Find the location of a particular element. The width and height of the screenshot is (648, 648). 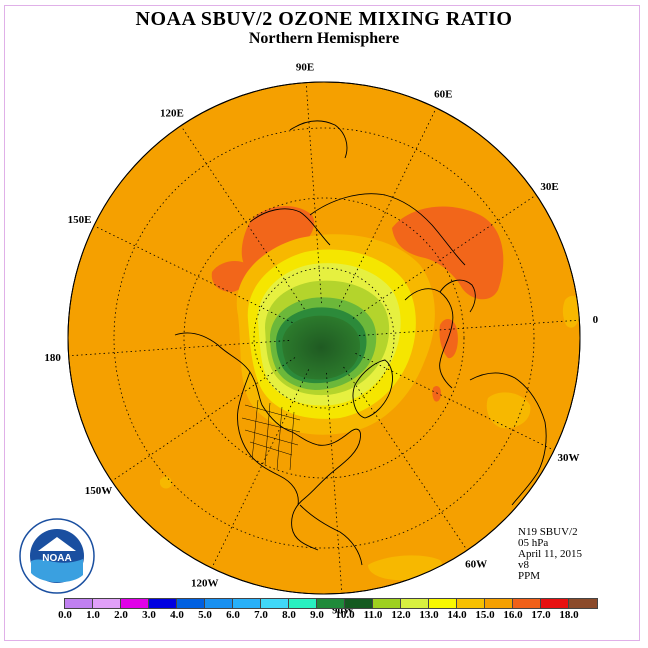

info-block: N19 SBUV/2 05 hPa April 11, 2015 v8 PPM is located at coordinates (550, 554).